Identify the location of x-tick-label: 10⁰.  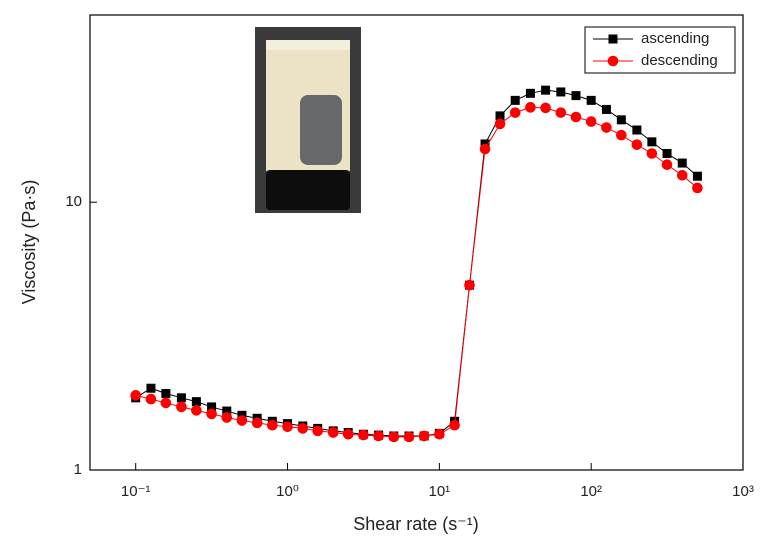
(287, 491).